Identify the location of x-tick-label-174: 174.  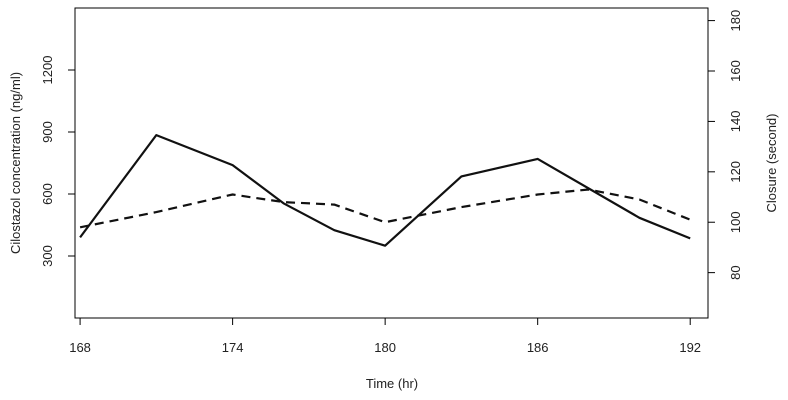
(233, 347).